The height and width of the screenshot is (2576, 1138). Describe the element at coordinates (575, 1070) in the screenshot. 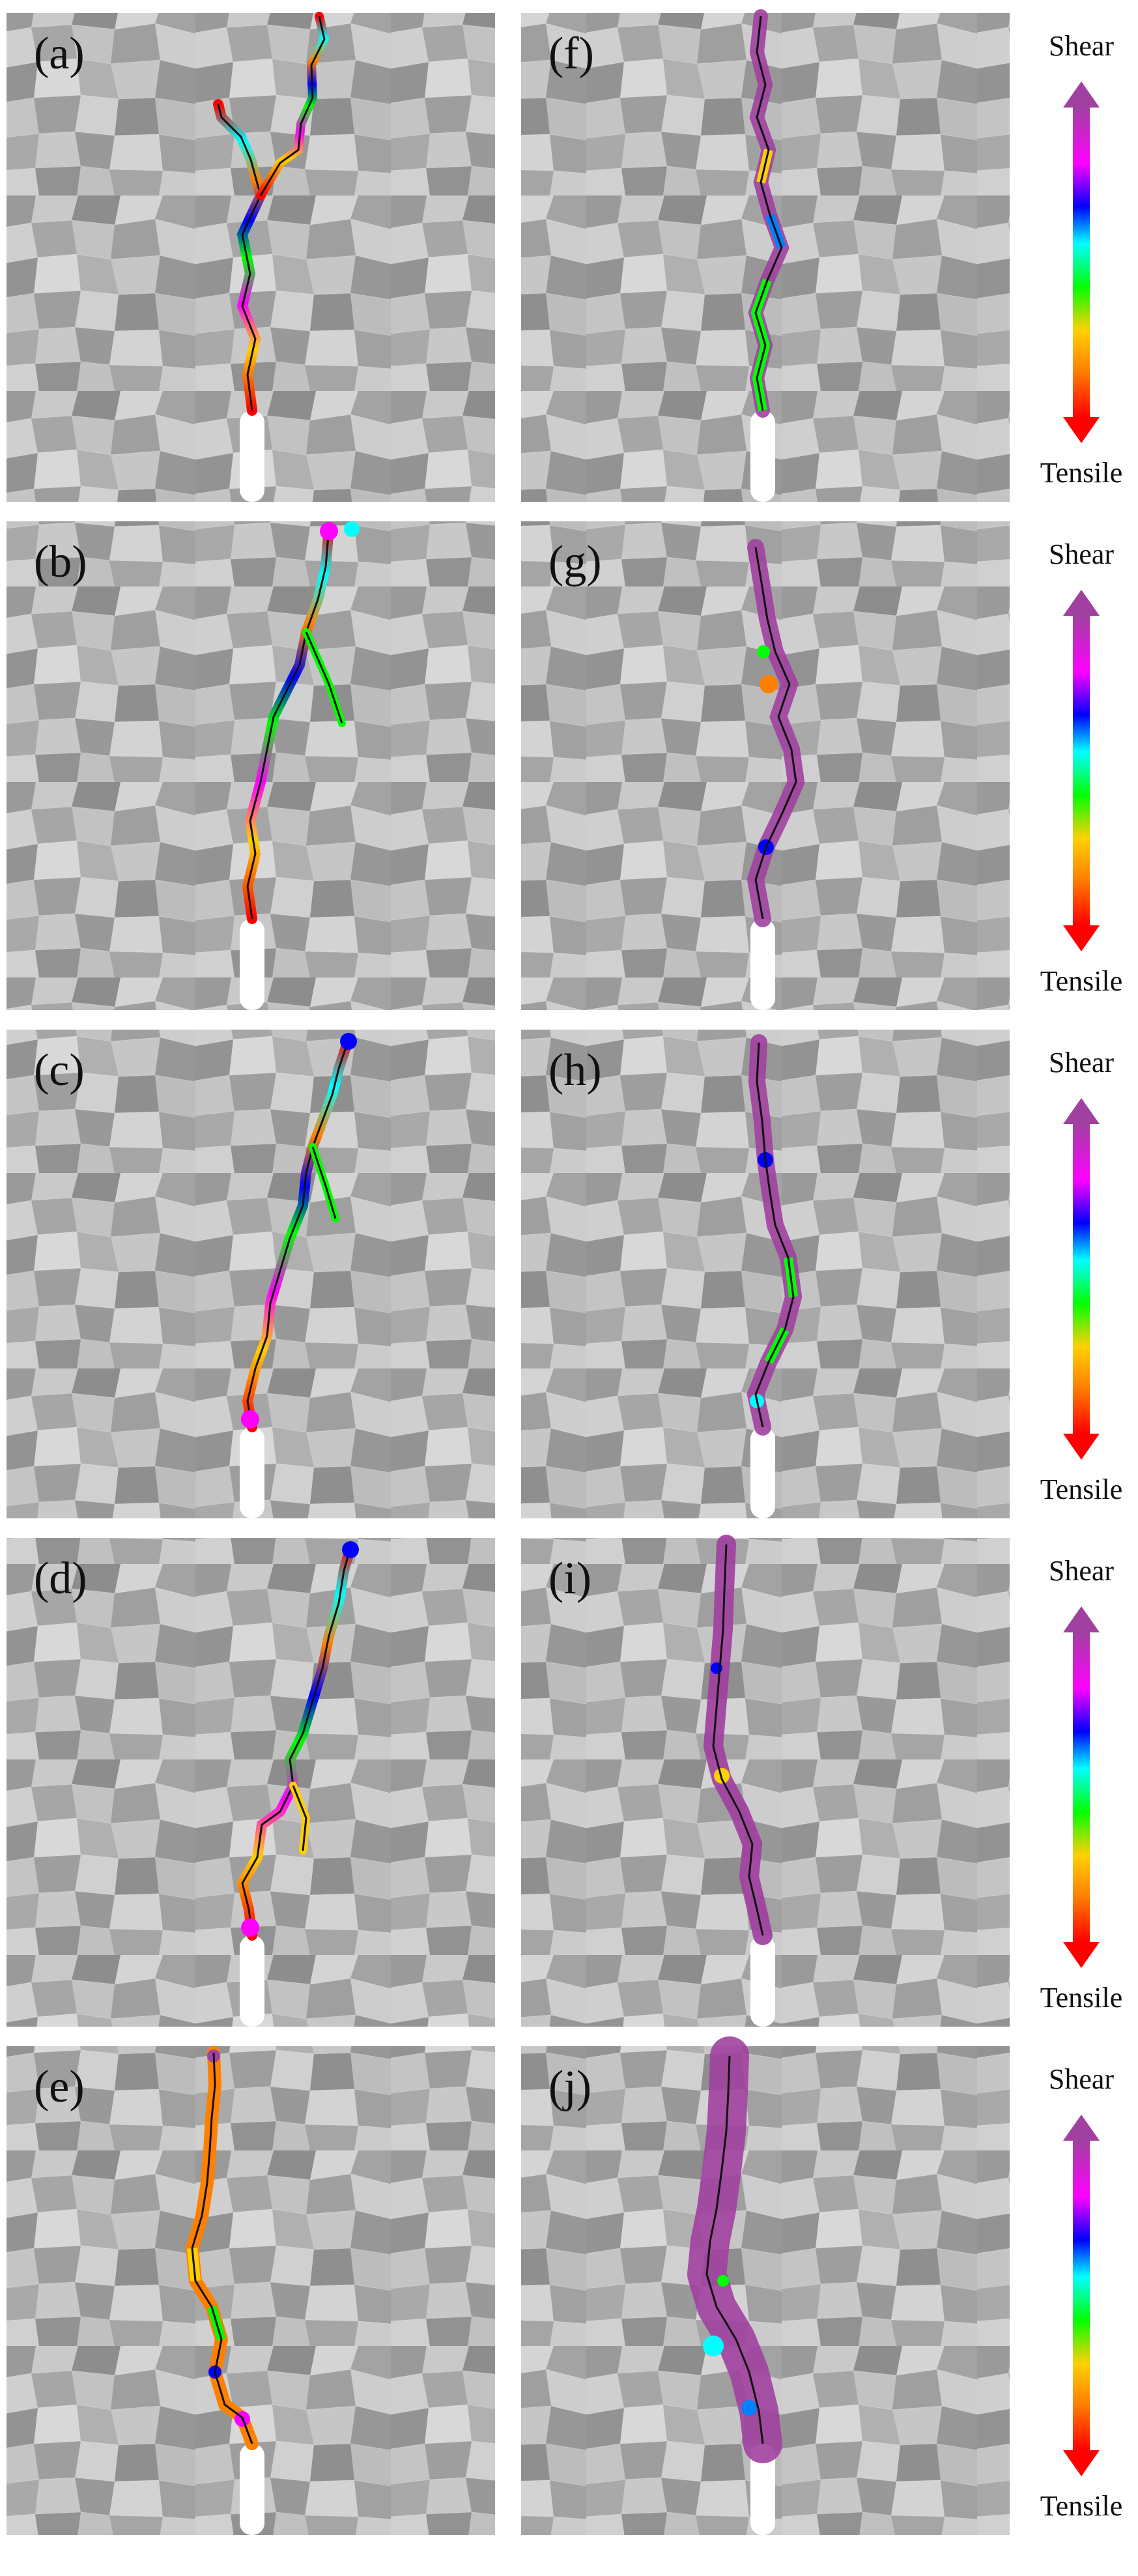

I see `panel-label-h: (h)` at that location.